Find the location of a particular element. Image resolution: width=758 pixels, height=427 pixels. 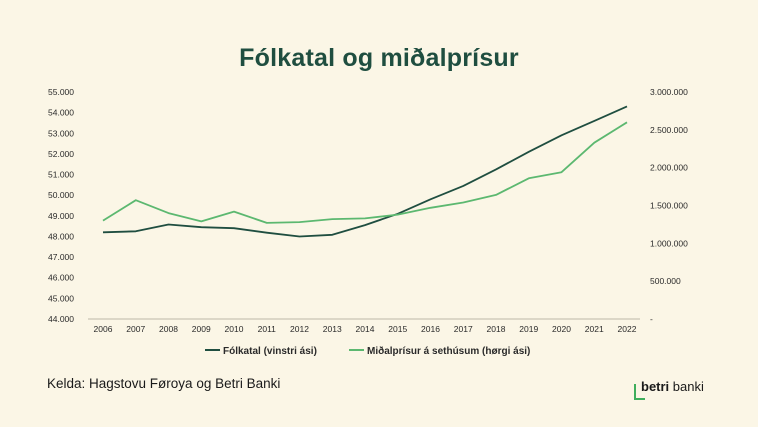

right-tick-label: - is located at coordinates (651, 319).